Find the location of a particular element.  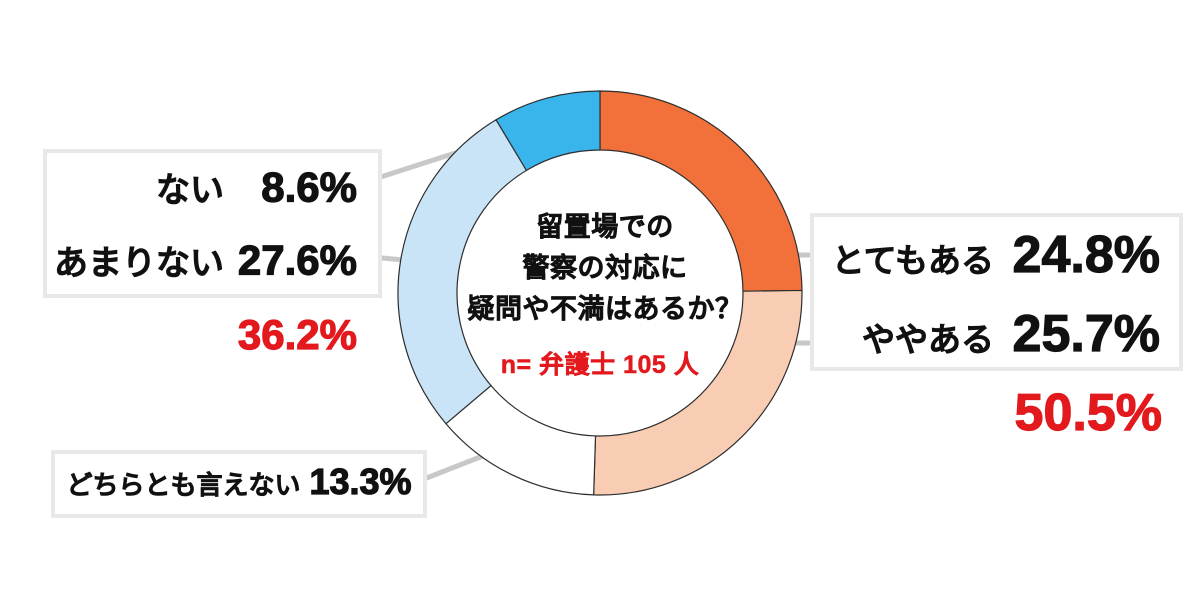

legend-row-neutral: どちらとも言えない 13.3% is located at coordinates (239, 481).